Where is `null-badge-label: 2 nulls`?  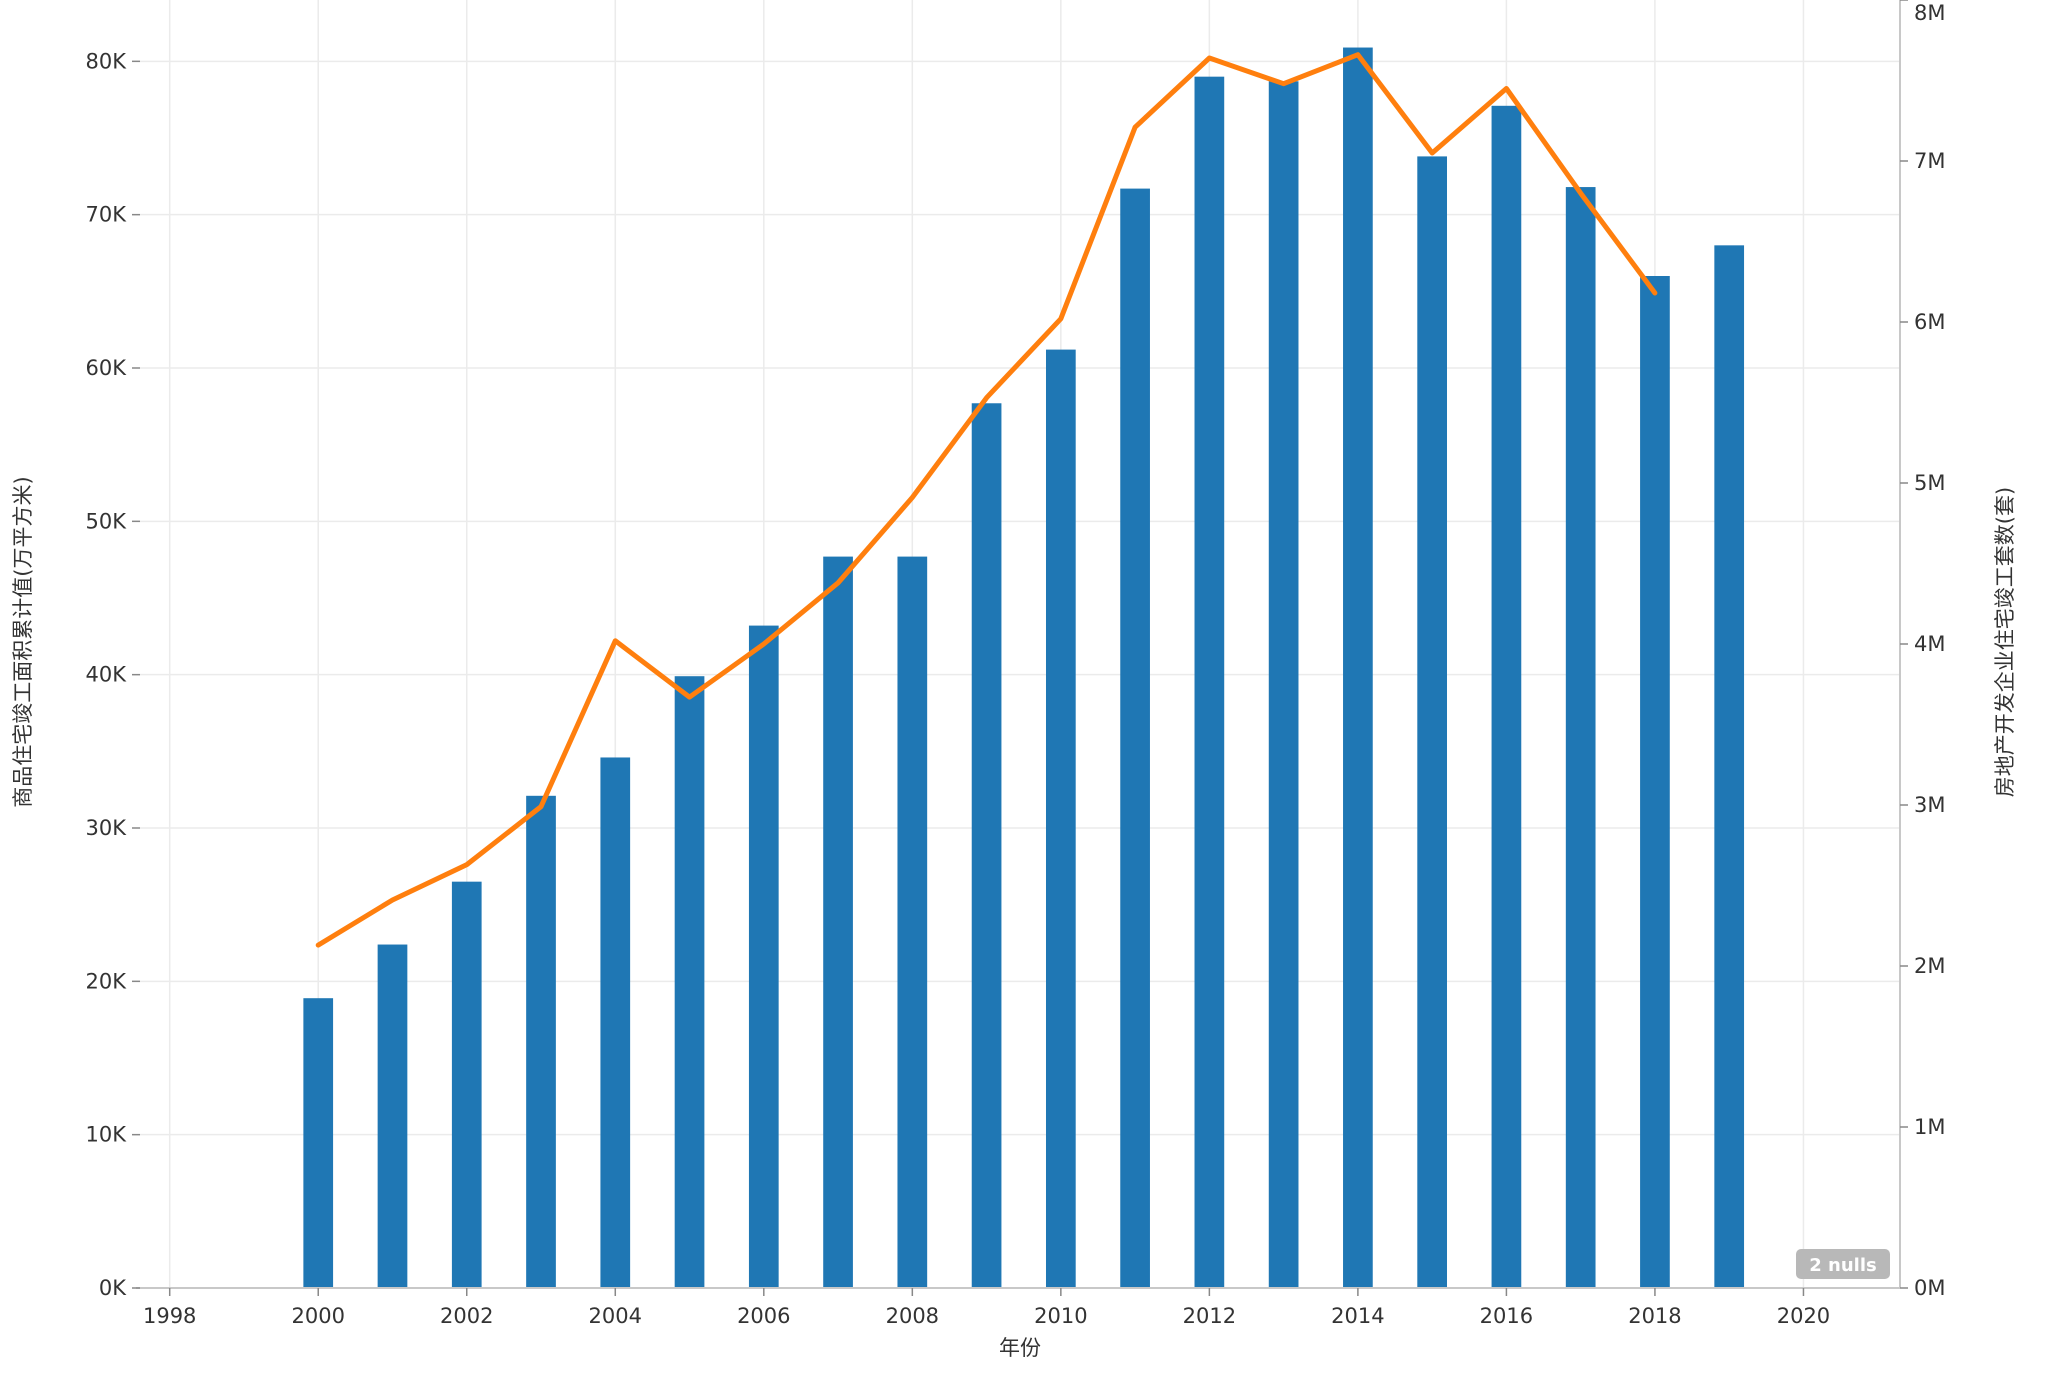
null-badge-label: 2 nulls is located at coordinates (1842, 1265).